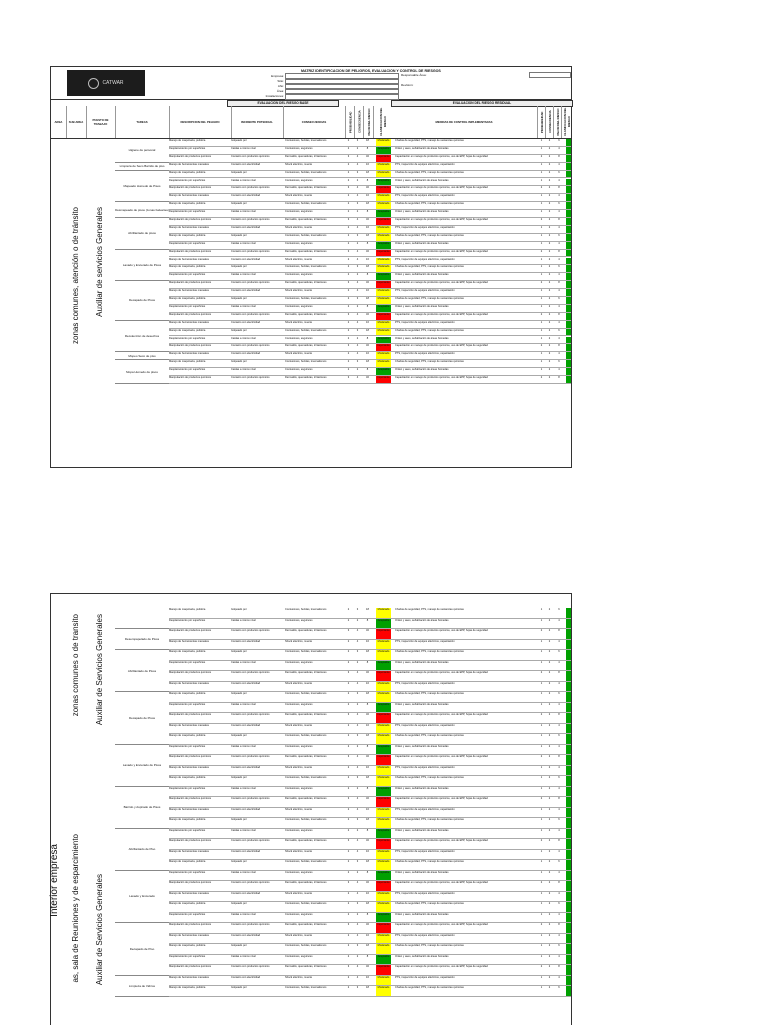 The image size is (768, 1025). Describe the element at coordinates (407, 85) in the screenshot. I see `label-revision: Revisión:` at that location.